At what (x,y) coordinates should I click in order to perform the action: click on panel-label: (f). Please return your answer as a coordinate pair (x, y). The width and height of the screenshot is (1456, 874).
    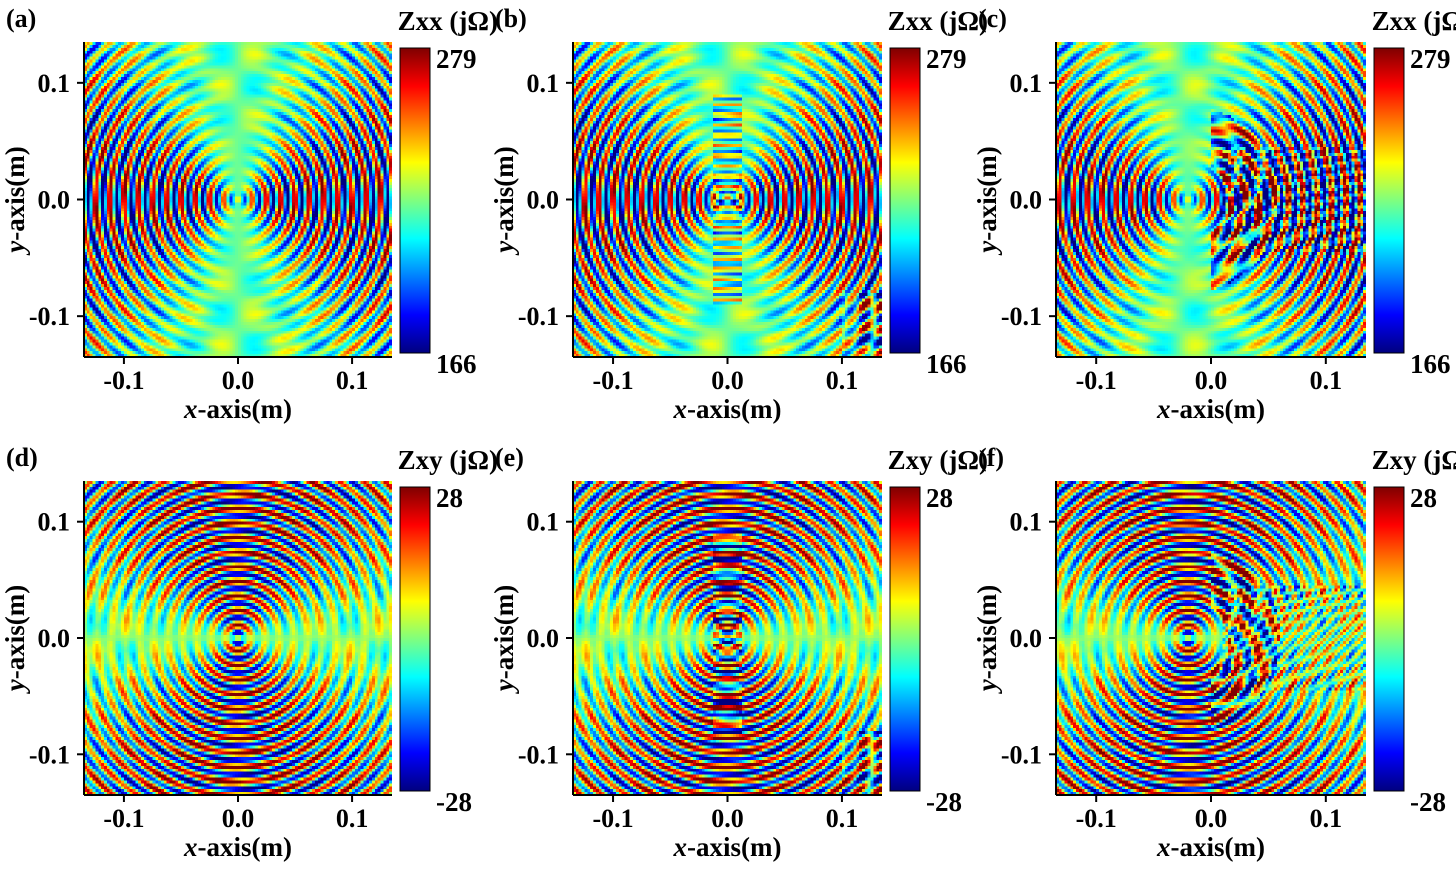
    Looking at the image, I should click on (991, 457).